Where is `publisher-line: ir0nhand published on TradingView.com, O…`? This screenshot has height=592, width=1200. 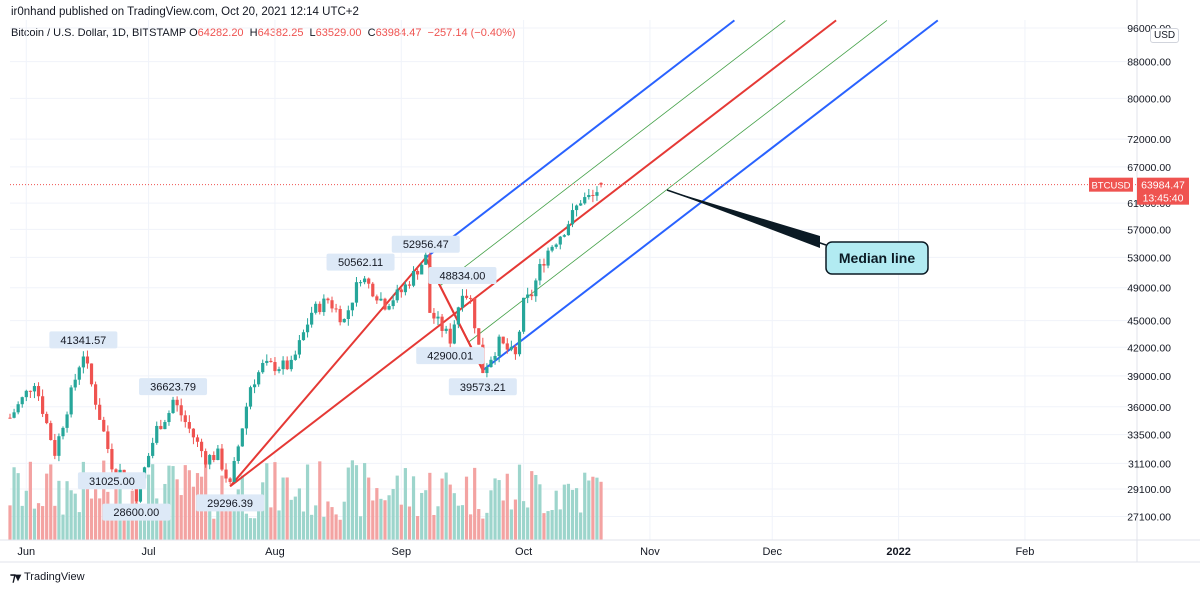 publisher-line: ir0nhand published on TradingView.com, O… is located at coordinates (185, 12).